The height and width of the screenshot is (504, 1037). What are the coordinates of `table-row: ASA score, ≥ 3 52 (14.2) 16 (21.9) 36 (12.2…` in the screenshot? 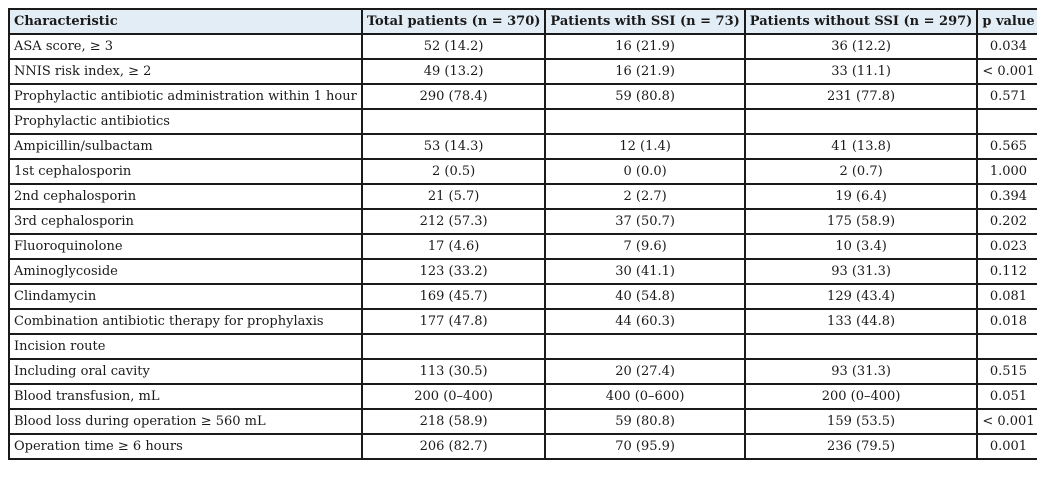 It's located at (522, 46).